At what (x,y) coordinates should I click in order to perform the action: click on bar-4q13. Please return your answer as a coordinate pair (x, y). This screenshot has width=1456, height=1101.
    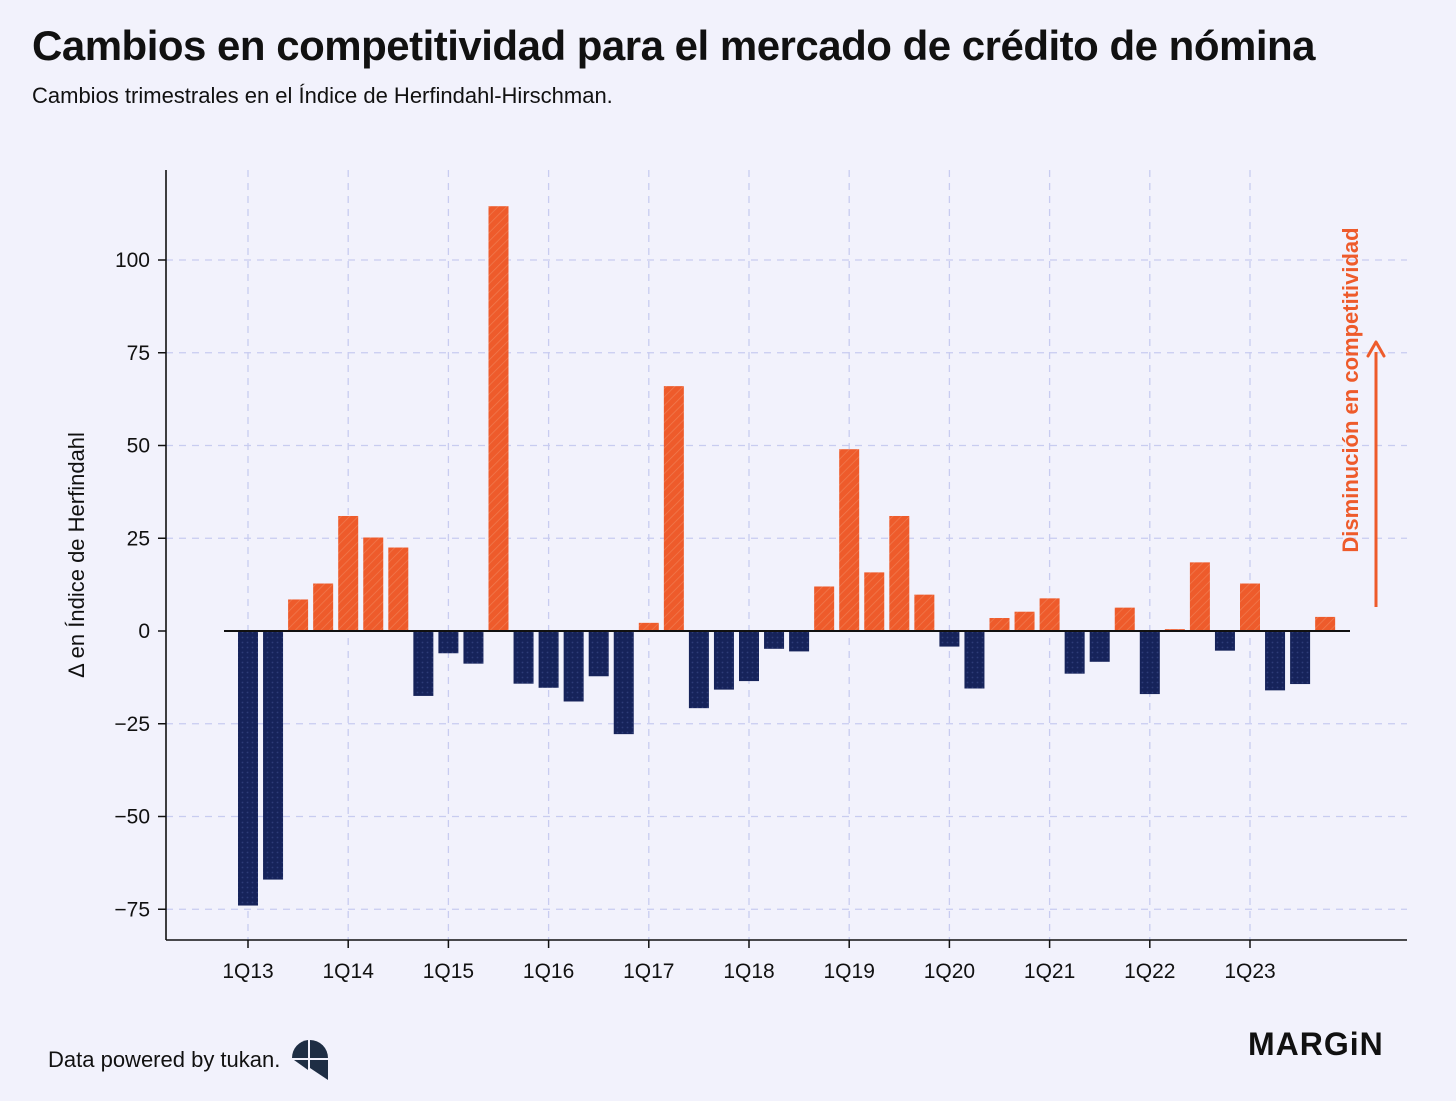
    Looking at the image, I should click on (323, 607).